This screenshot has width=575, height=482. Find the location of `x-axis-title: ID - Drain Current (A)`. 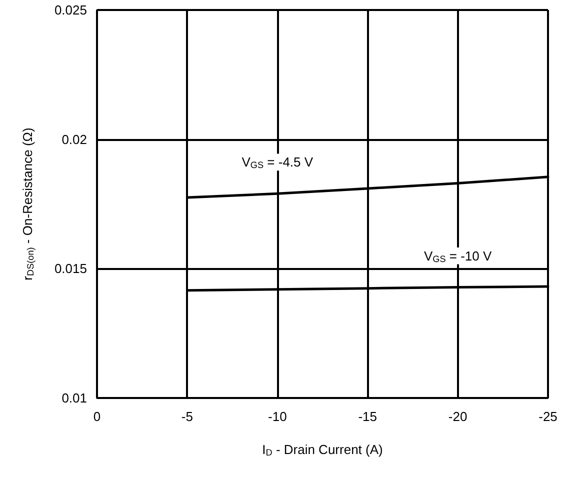

x-axis-title: ID - Drain Current (A) is located at coordinates (322, 450).